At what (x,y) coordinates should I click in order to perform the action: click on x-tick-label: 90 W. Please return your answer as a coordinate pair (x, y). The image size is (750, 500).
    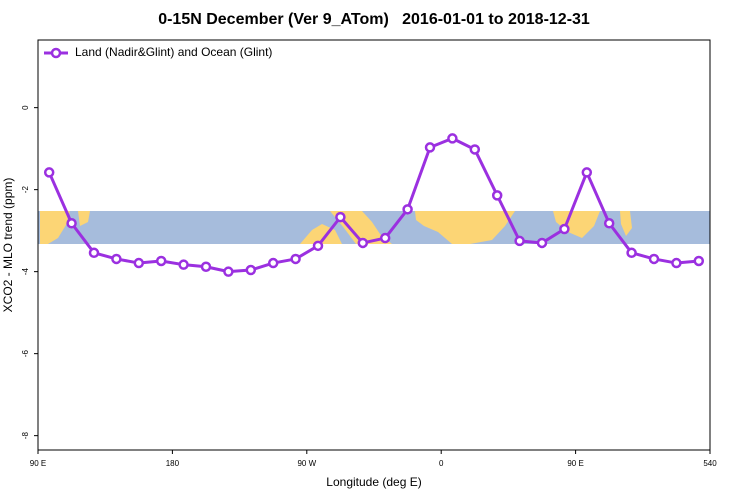
    Looking at the image, I should click on (306, 463).